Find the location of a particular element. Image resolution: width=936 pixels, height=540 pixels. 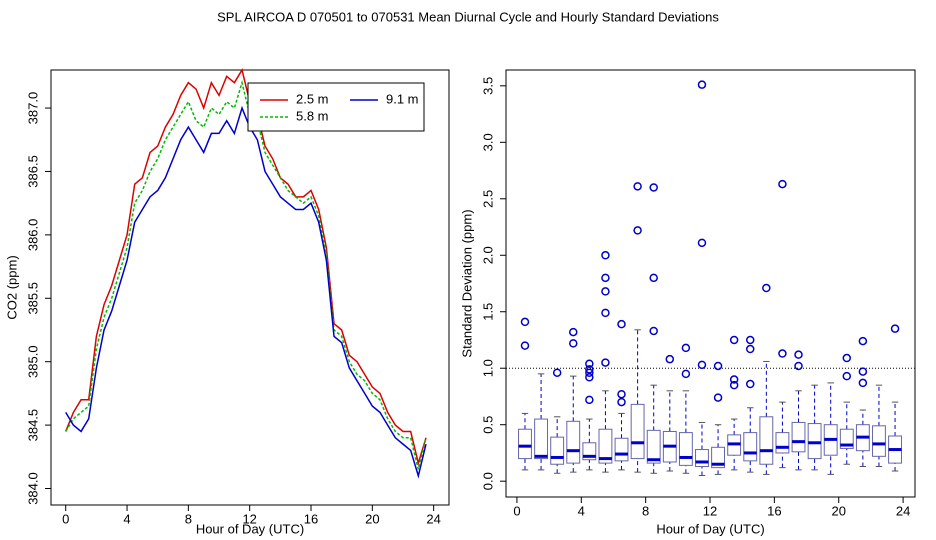

y-tick-label: 387.0 is located at coordinates (32, 108).